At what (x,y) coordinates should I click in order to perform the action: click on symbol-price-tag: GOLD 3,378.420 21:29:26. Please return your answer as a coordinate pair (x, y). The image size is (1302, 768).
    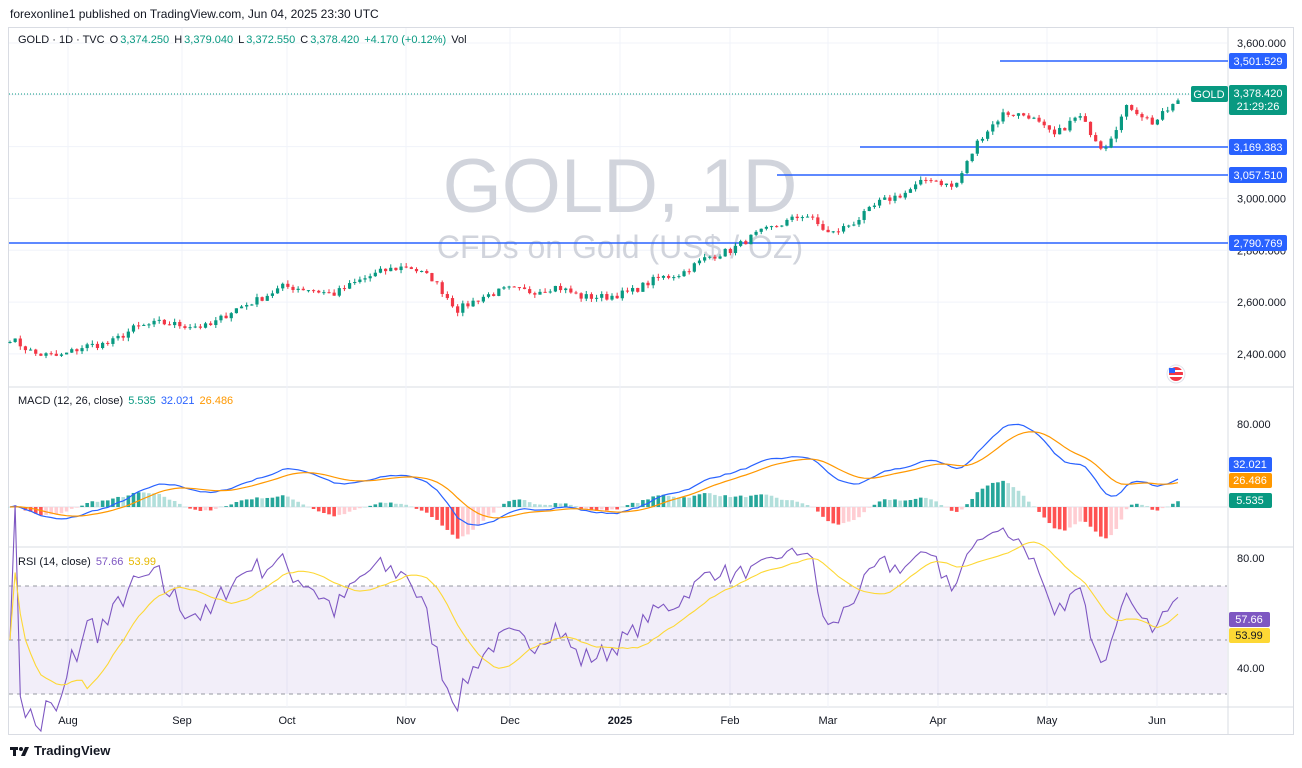
    Looking at the image, I should click on (1239, 100).